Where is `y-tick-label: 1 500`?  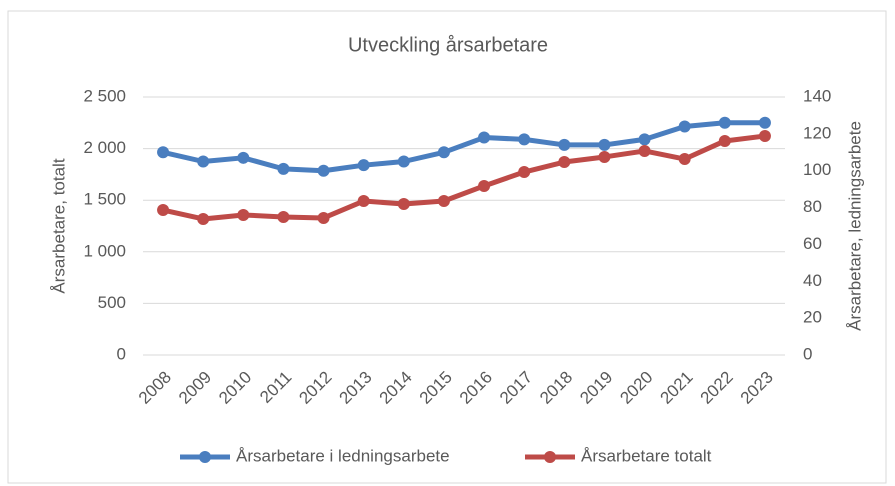
y-tick-label: 1 500 is located at coordinates (104, 199).